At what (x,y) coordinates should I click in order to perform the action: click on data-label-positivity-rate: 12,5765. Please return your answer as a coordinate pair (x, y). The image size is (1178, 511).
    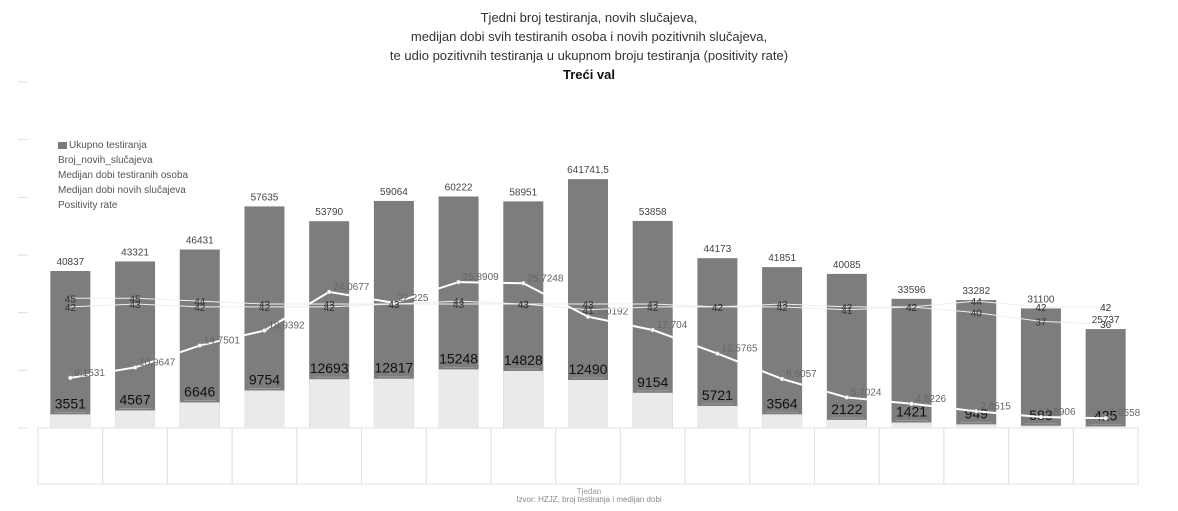
    Looking at the image, I should click on (739, 349).